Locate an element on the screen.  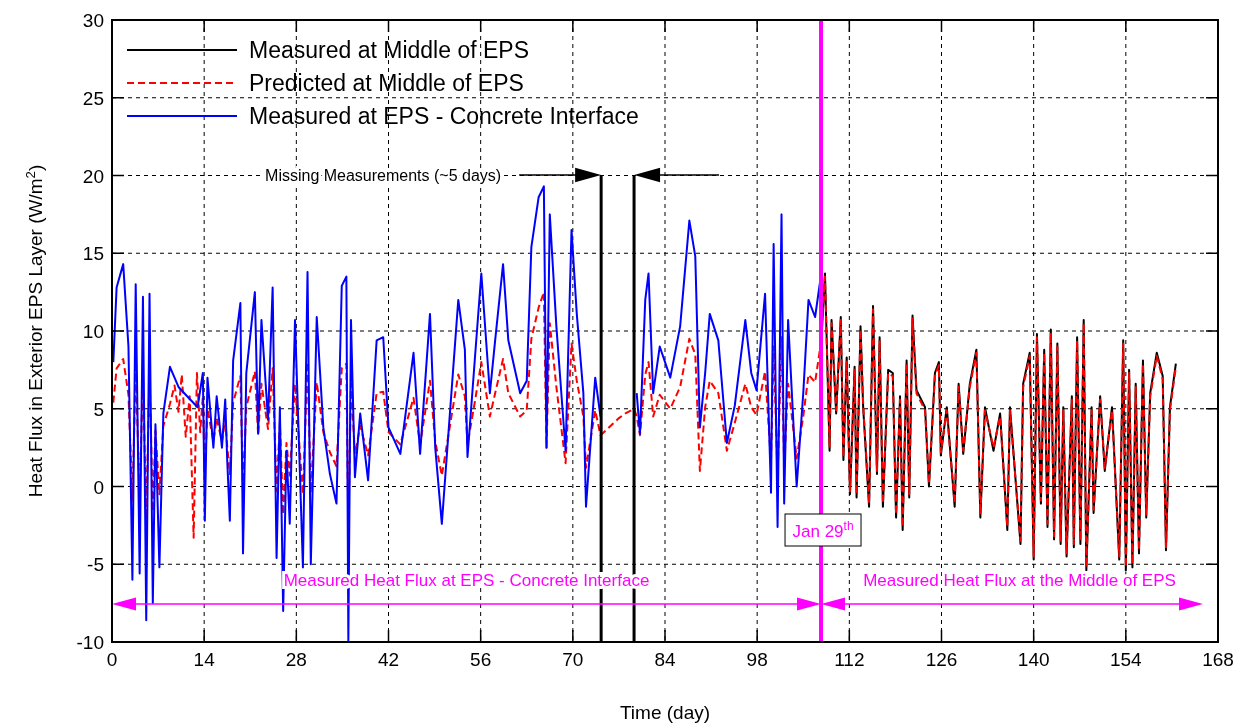
x-tick-label: 126 is located at coordinates (941, 659).